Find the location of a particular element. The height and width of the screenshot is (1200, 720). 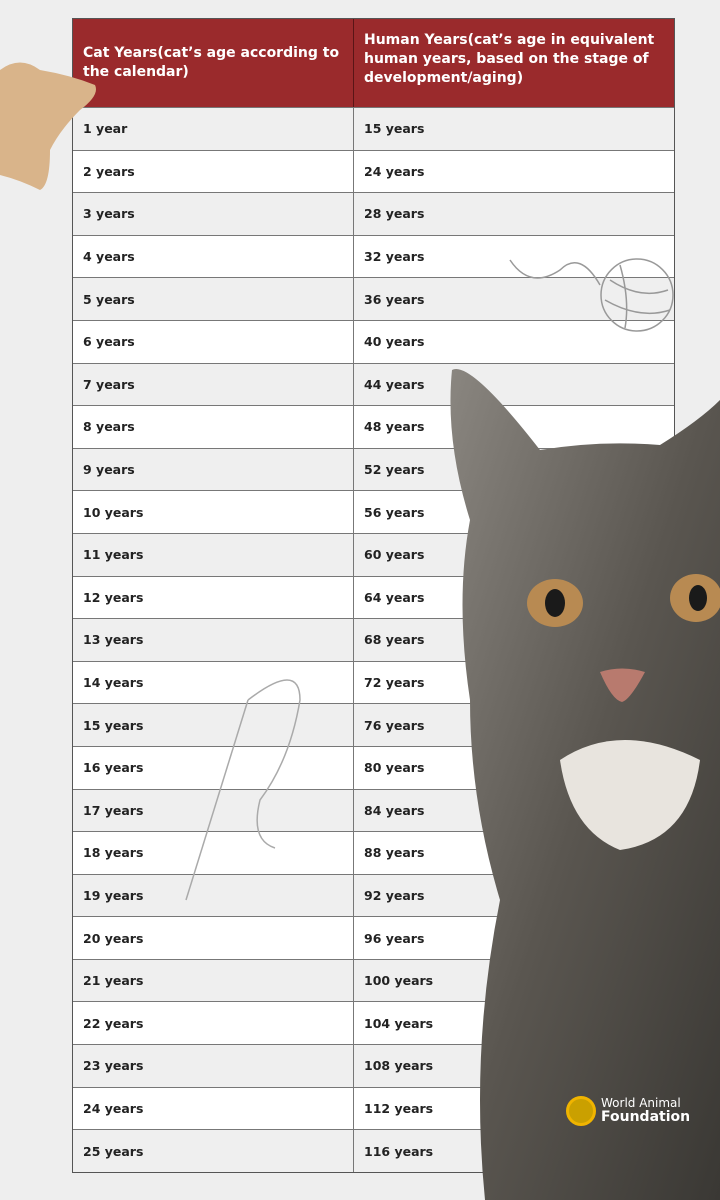

human-years-cell: 108 years is located at coordinates (399, 1066).